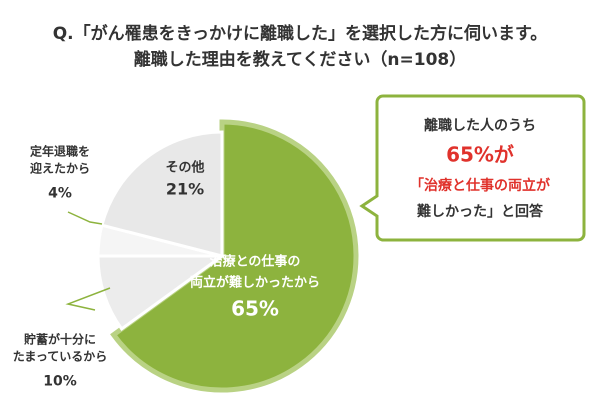 The image size is (600, 400). What do you see at coordinates (255, 283) in the screenshot?
I see `slice-label: 両立が難しかったから` at bounding box center [255, 283].